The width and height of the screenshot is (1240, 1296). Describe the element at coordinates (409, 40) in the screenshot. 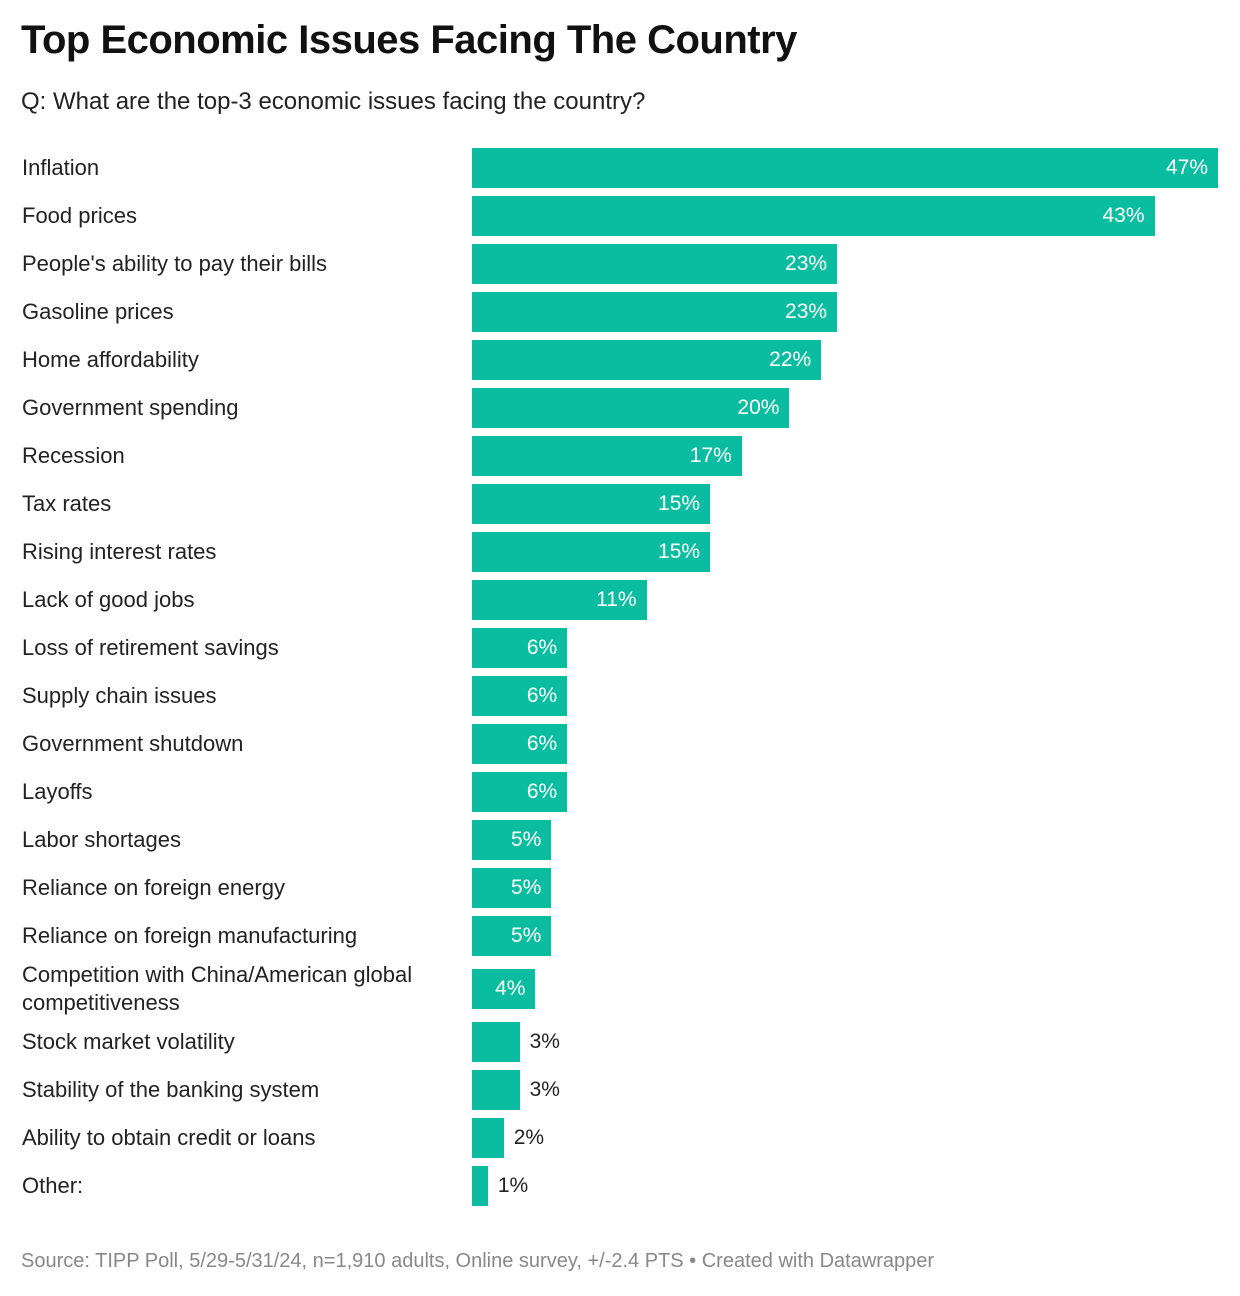

I see `chart-title: Top Economic Issues Facing The Country` at that location.